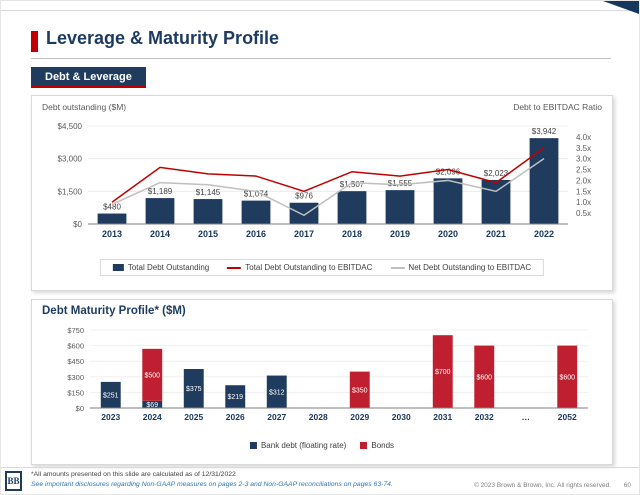  Describe the element at coordinates (583, 191) in the screenshot. I see `svg-text: 1.5x` at that location.